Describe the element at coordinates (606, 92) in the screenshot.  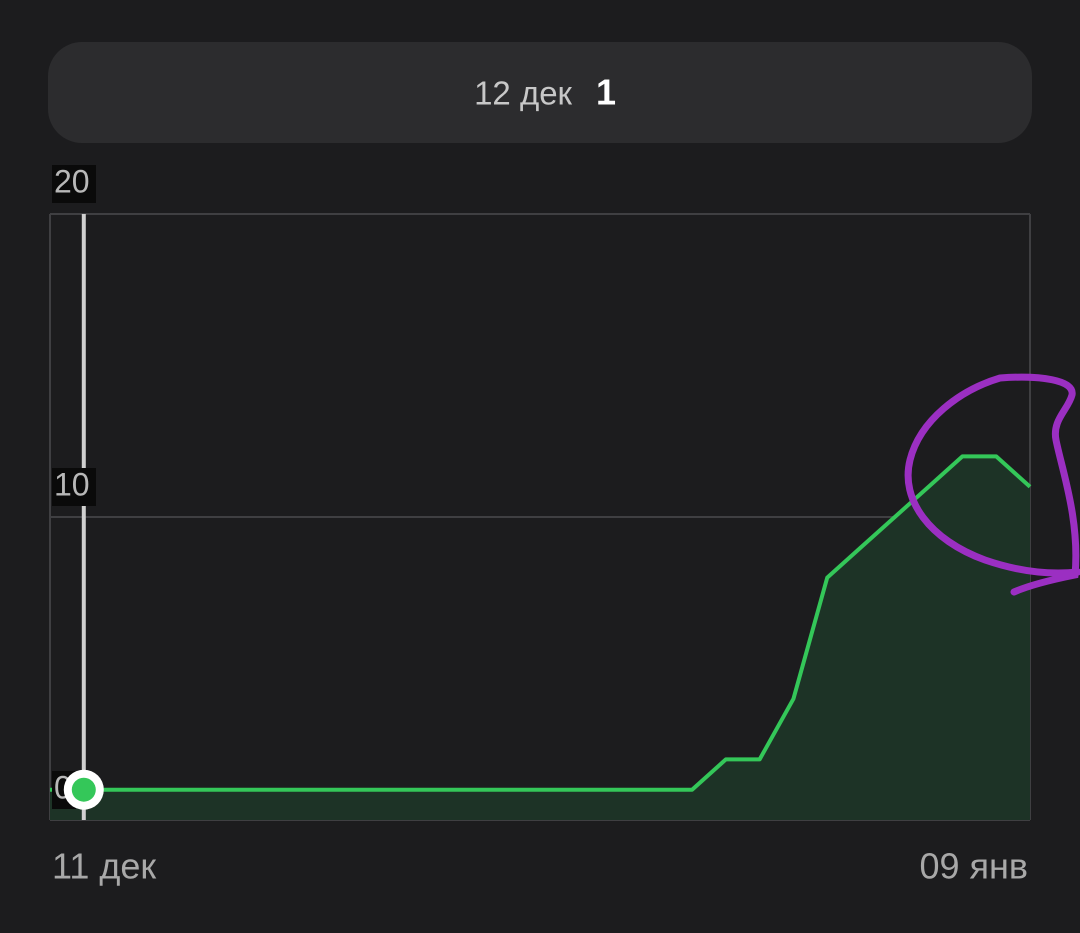
I see `tooltip-value: 1` at that location.